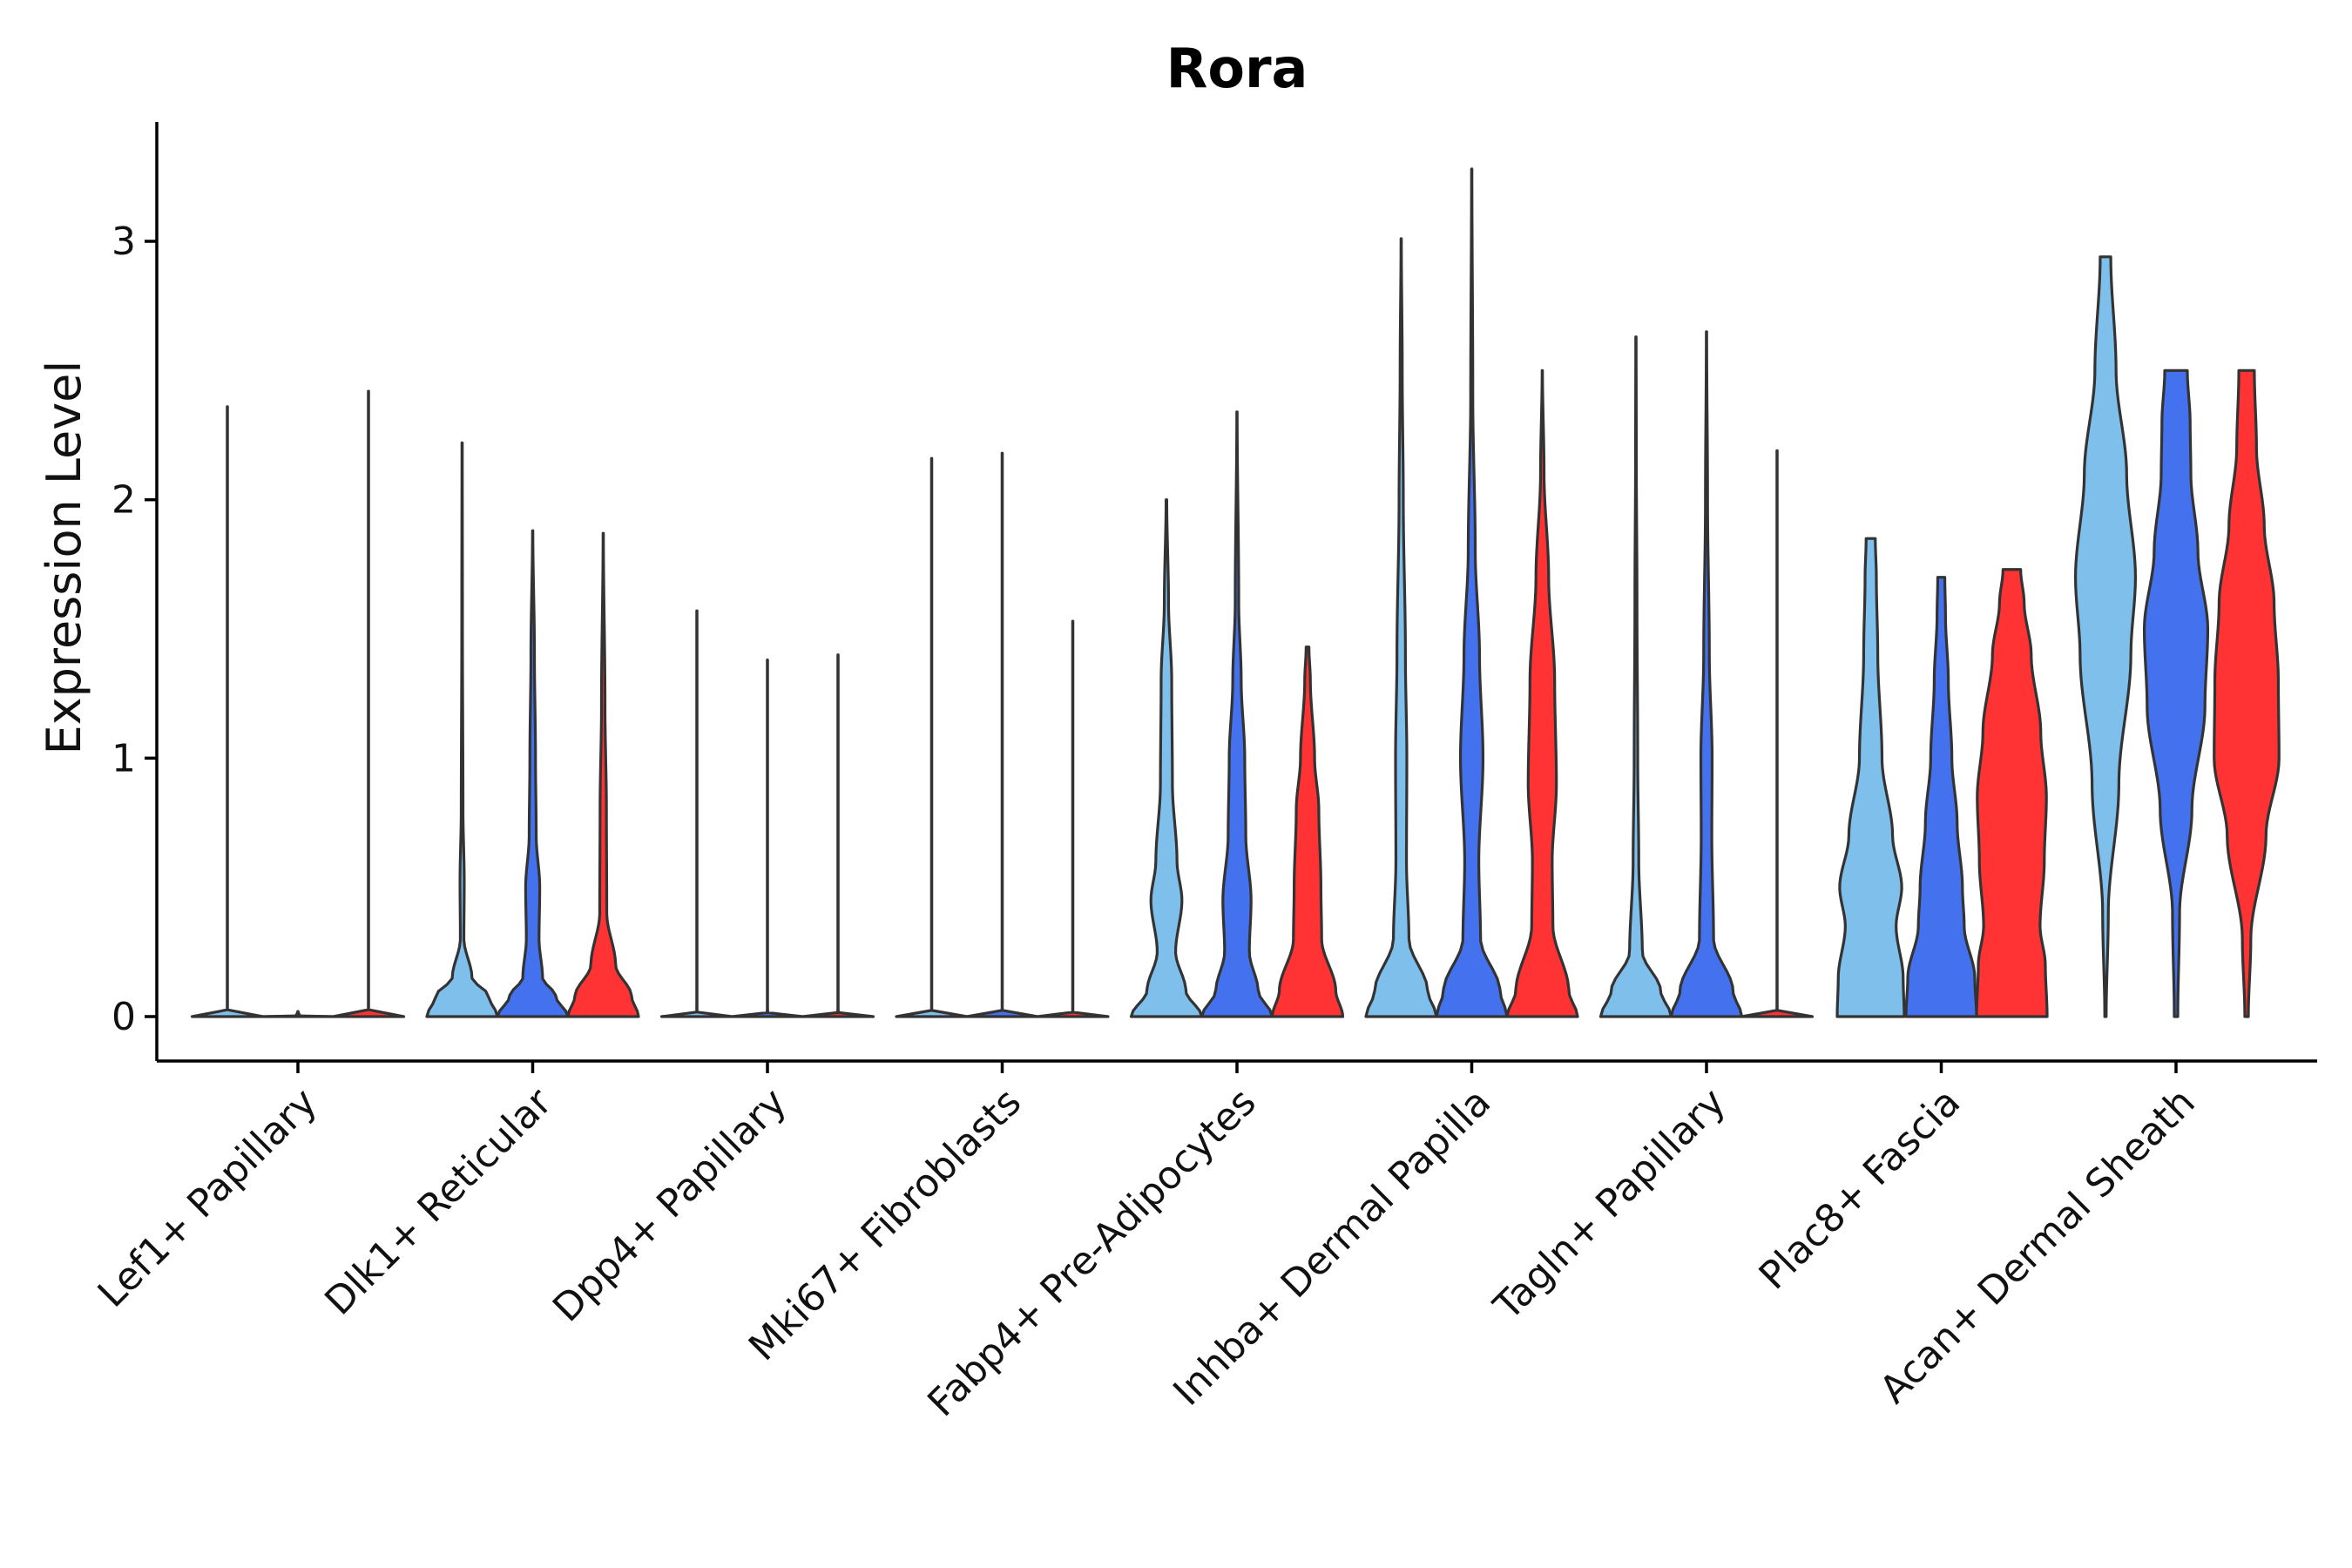 Image resolution: width=2352 pixels, height=1568 pixels. Describe the element at coordinates (1609, 1204) in the screenshot. I see `x-tick-label: Tagln+ Papillary` at that location.